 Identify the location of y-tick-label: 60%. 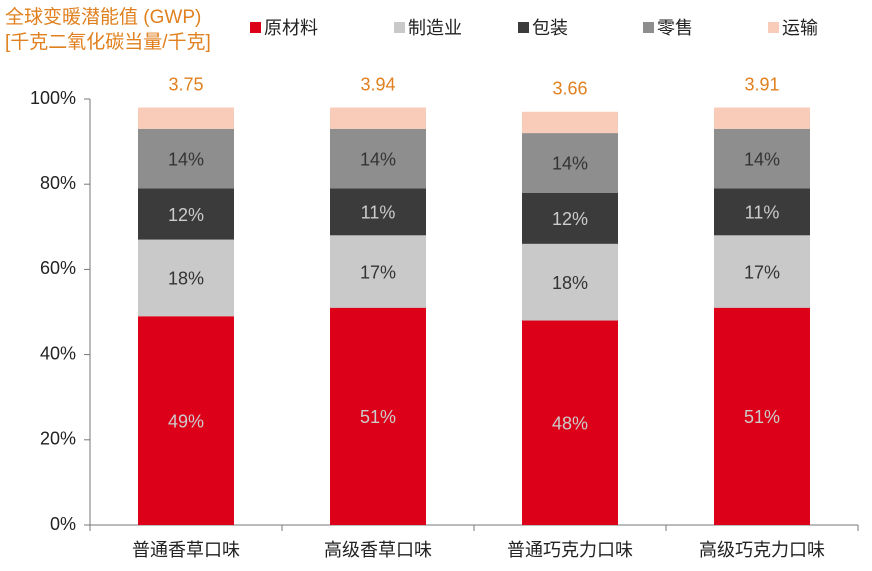
(58, 268).